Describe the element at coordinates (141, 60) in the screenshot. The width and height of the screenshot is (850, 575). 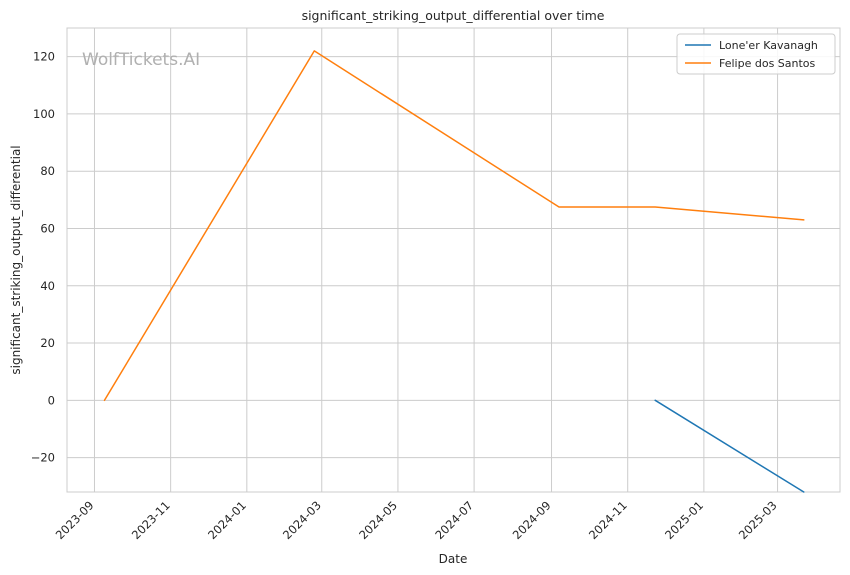
I see `watermark: WolfTickets.AI` at that location.